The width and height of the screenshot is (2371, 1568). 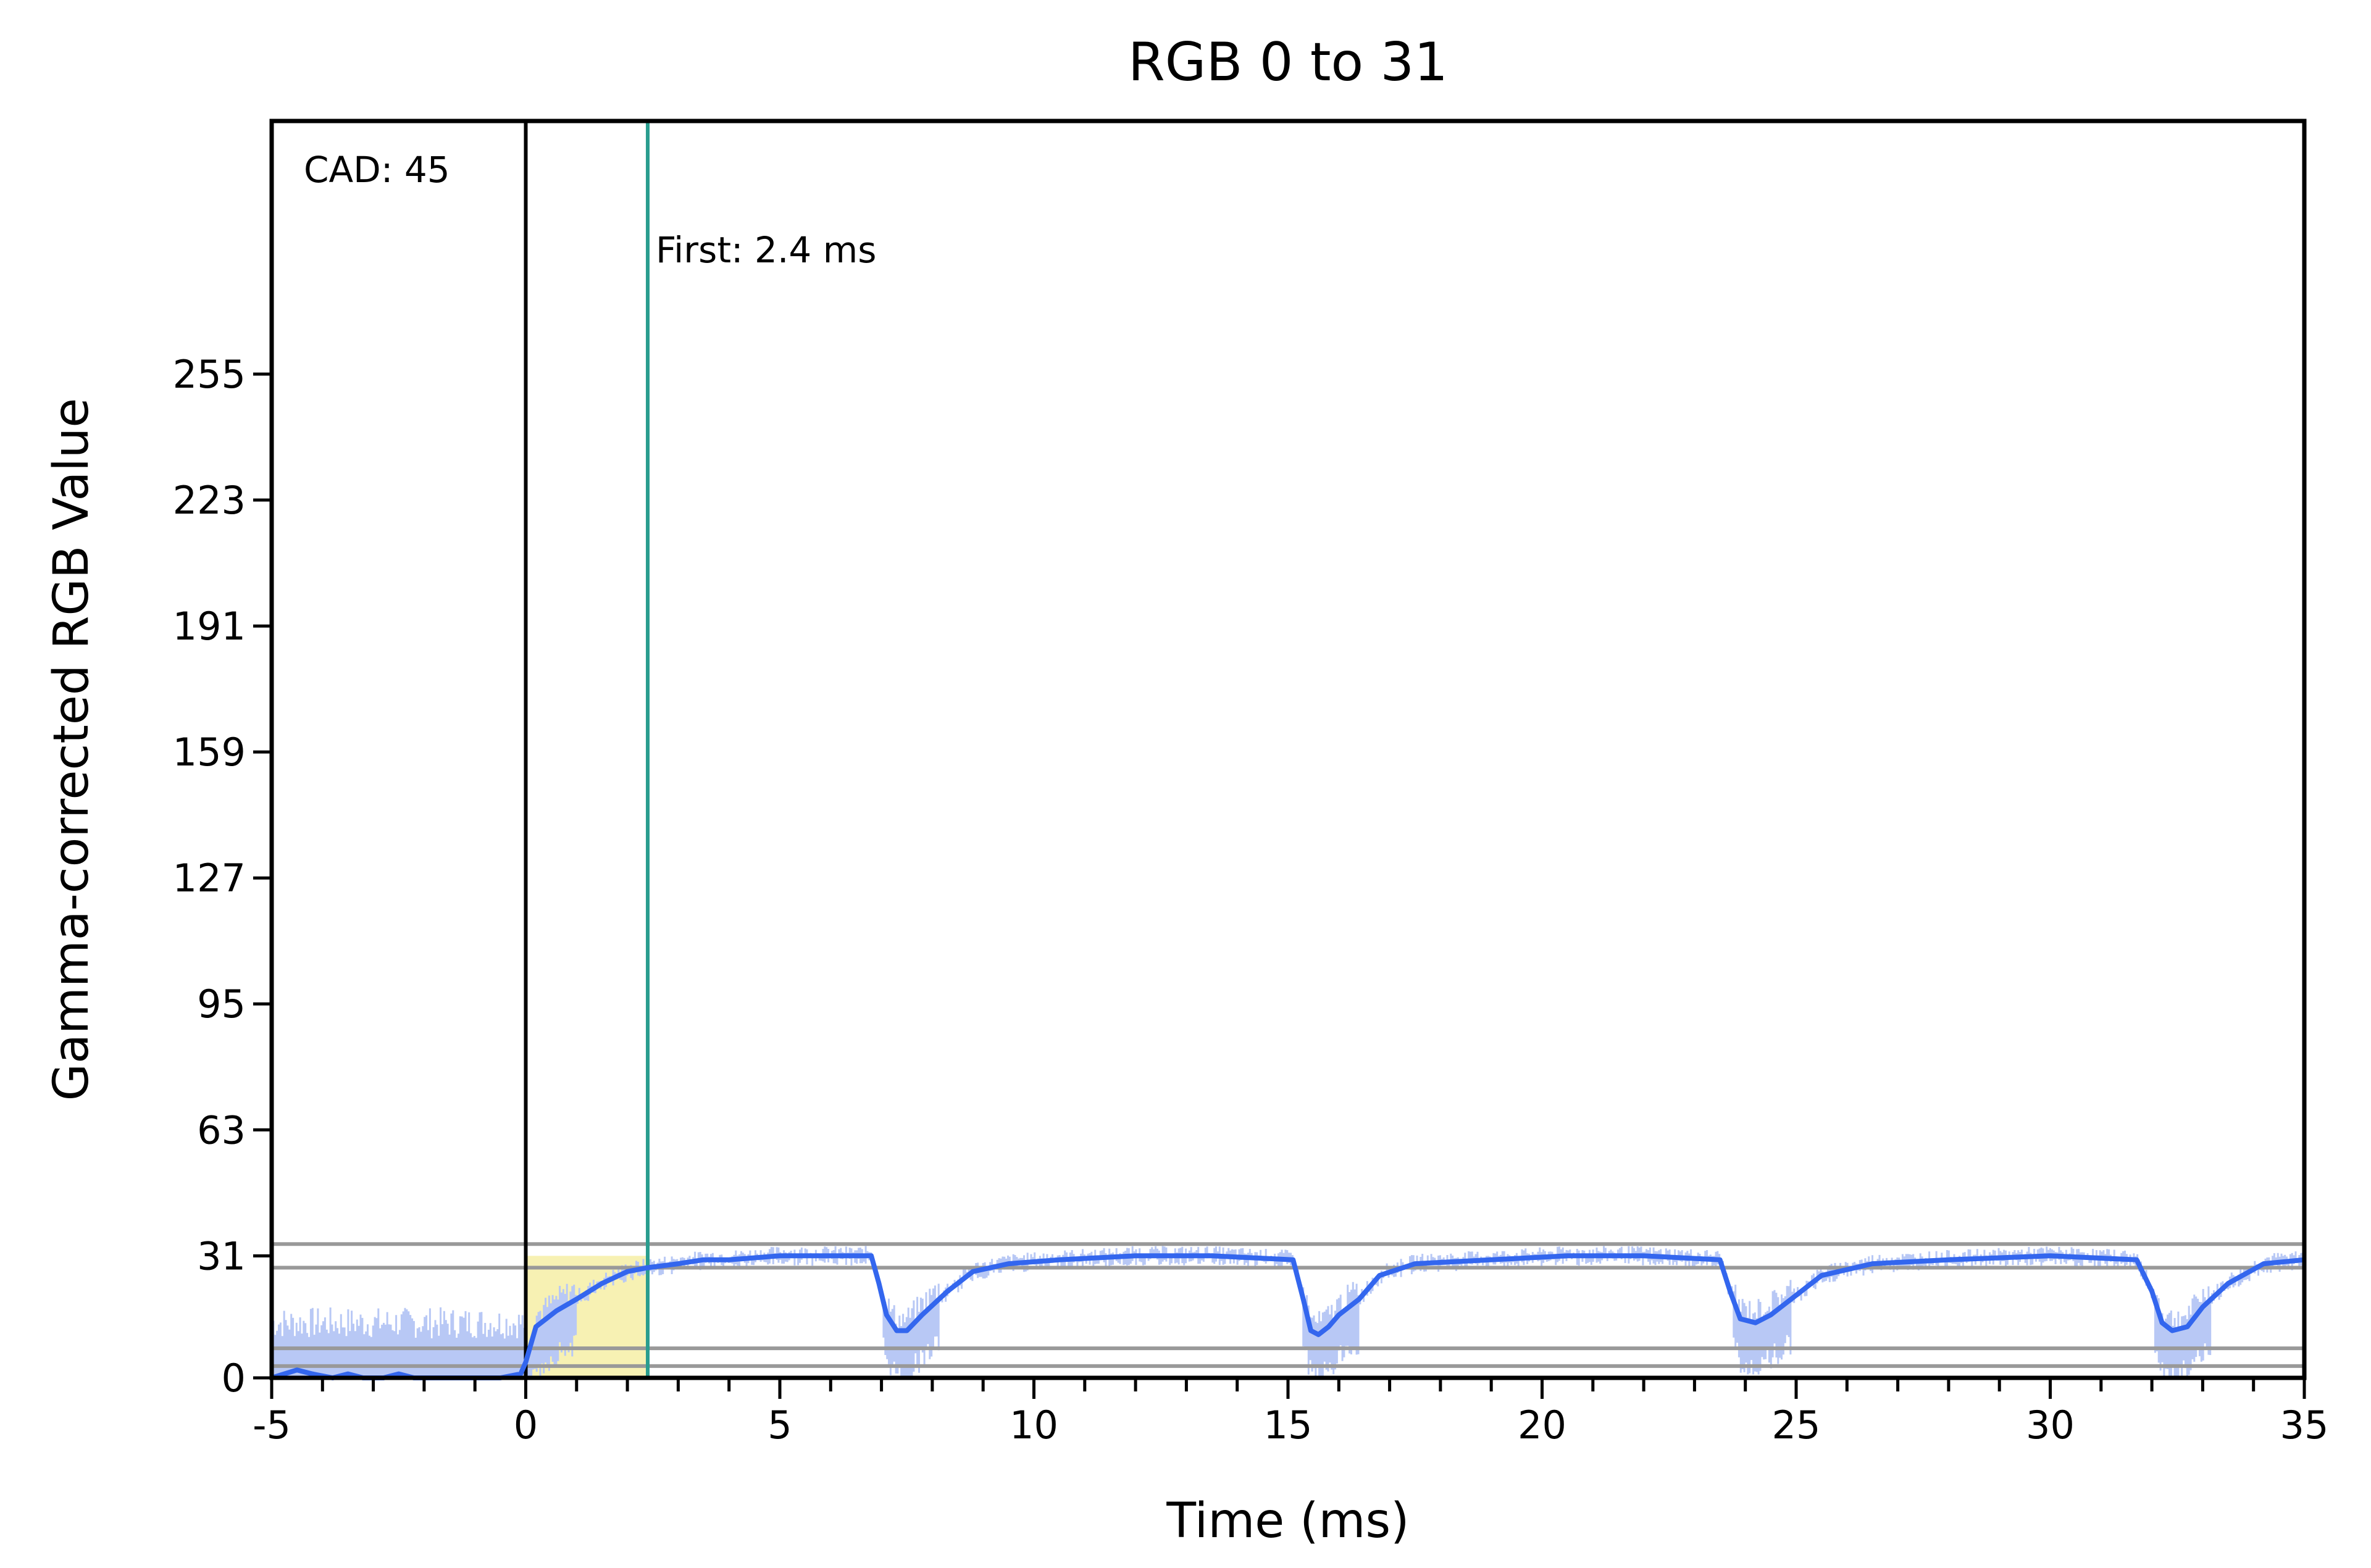 I want to click on y-tick-label: 191, so click(x=209, y=626).